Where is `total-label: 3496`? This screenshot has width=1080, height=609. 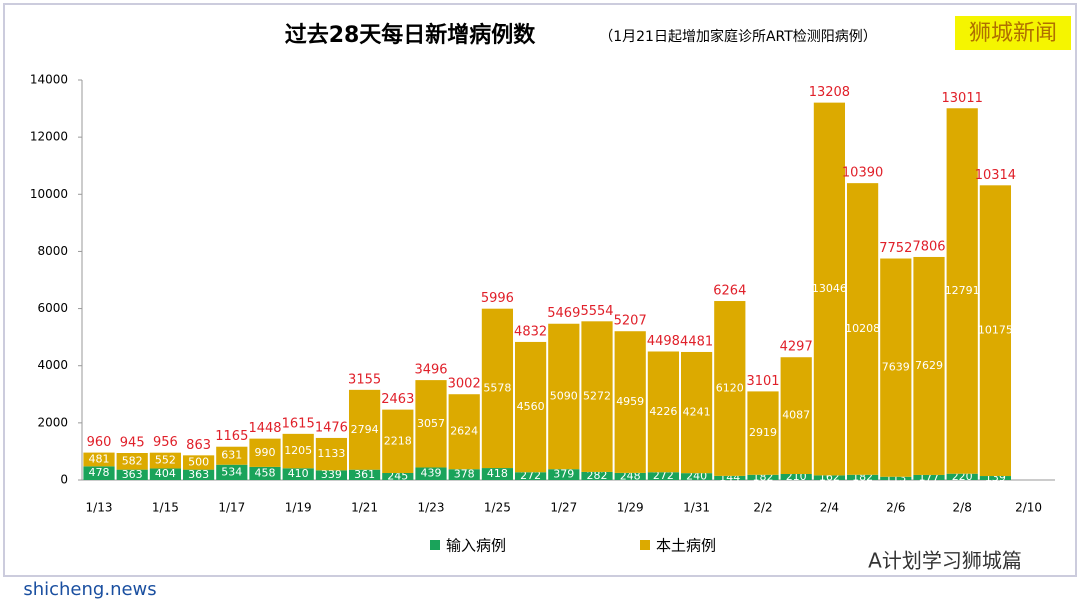
total-label: 3496 is located at coordinates (430, 370).